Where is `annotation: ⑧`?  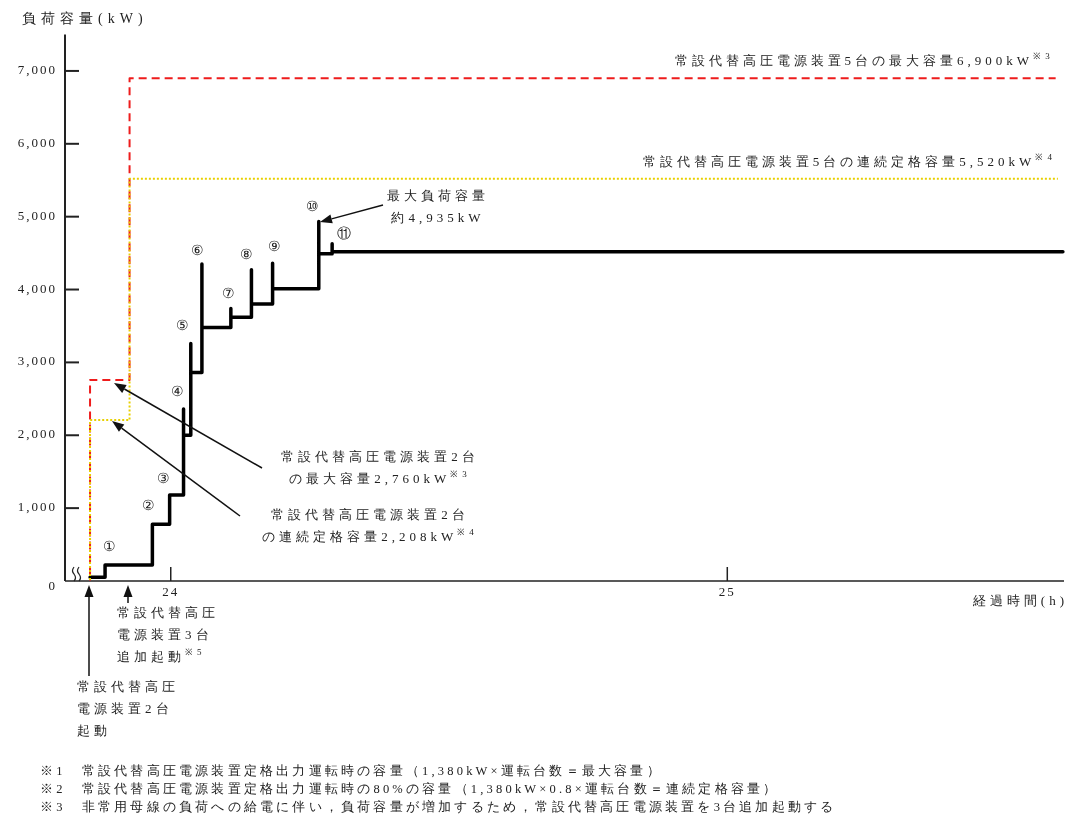 annotation: ⑧ is located at coordinates (246, 255).